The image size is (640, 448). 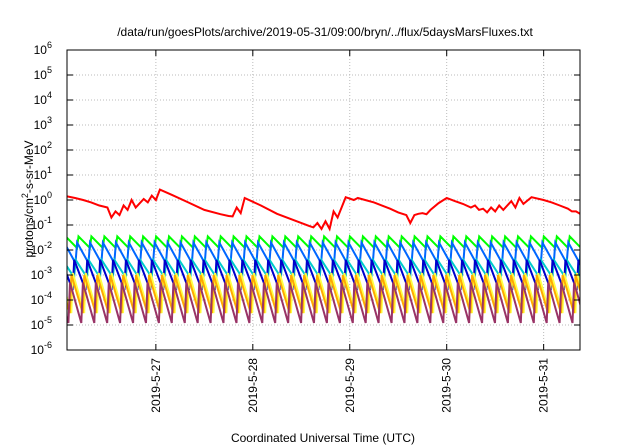 What do you see at coordinates (43, 48) in the screenshot?
I see `y-tick-label: 10⁶` at bounding box center [43, 48].